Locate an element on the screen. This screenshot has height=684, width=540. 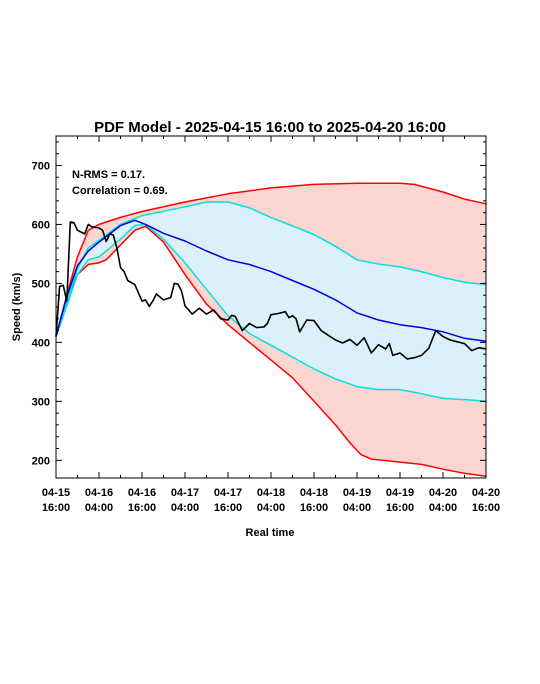
y-tick-label: 300 is located at coordinates (41, 402).